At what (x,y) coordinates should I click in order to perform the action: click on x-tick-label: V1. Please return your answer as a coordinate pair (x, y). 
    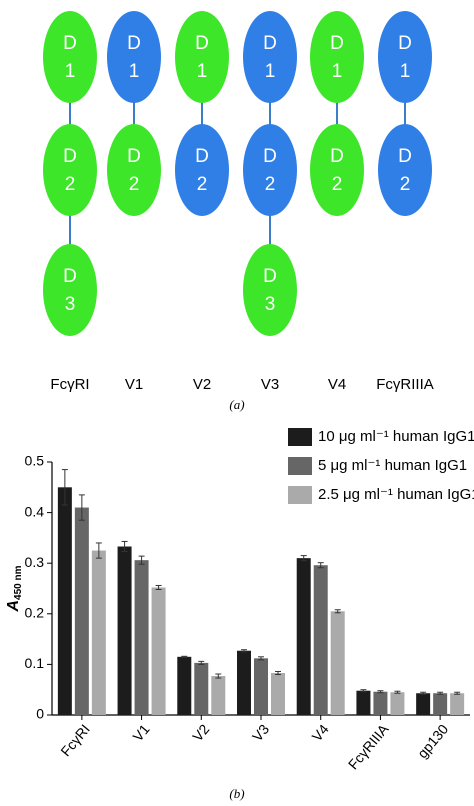
    Looking at the image, I should click on (140, 733).